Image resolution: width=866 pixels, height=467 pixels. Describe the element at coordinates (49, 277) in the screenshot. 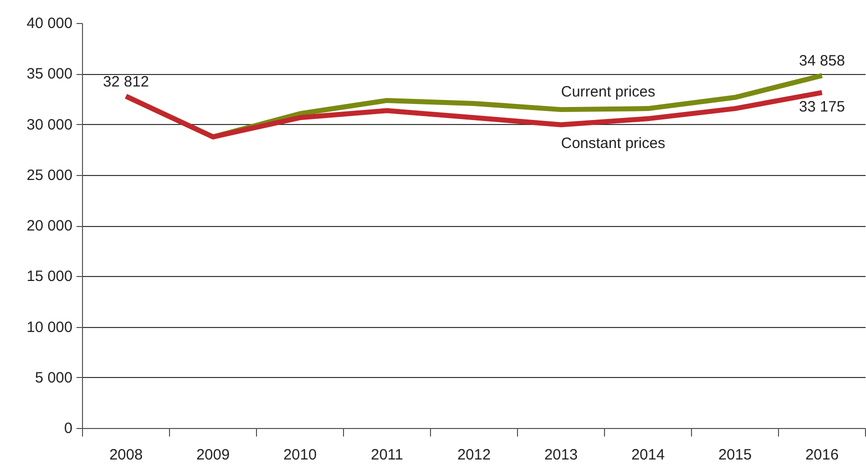

I see `y-tick-label: 15 000` at that location.